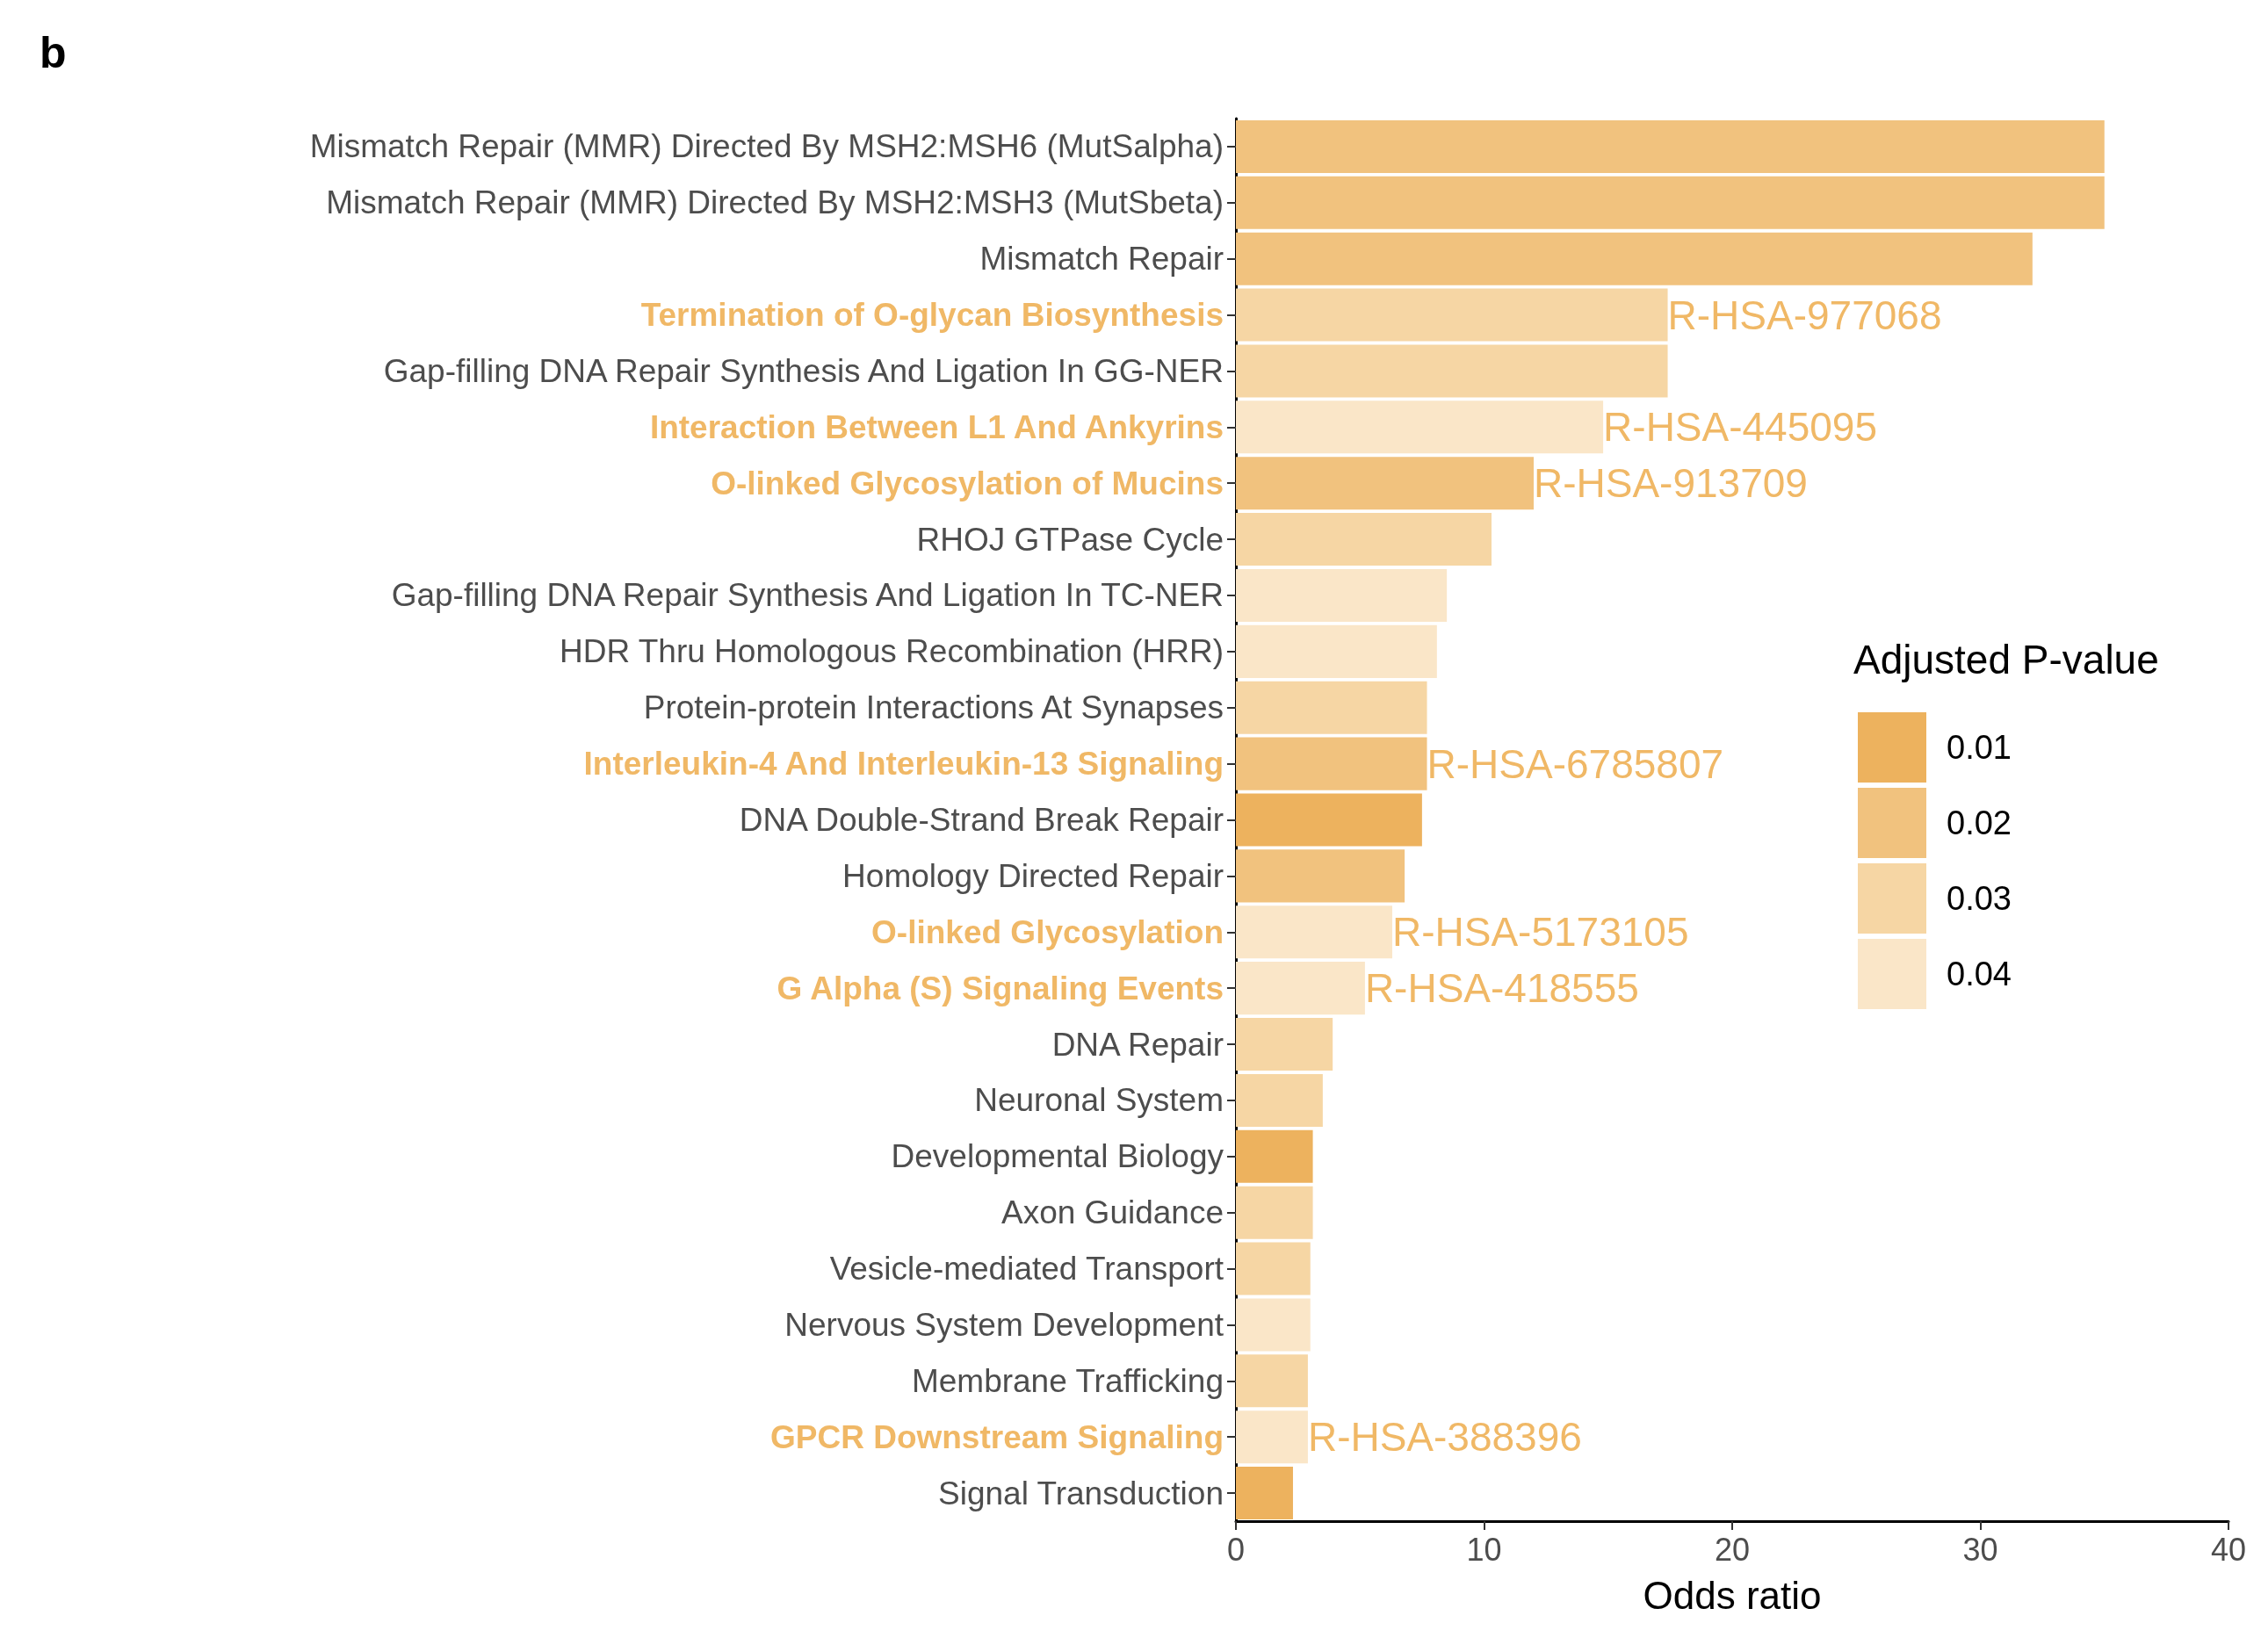 This screenshot has height=1652, width=2261. I want to click on y-tick-label: G Alpha (S) Signaling Events, so click(1000, 988).